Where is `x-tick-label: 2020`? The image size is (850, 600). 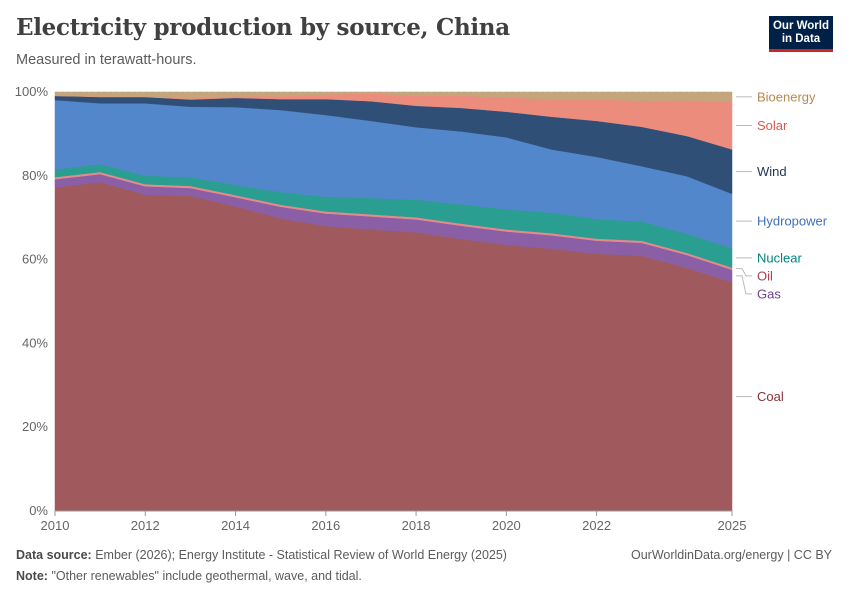 x-tick-label: 2020 is located at coordinates (506, 525).